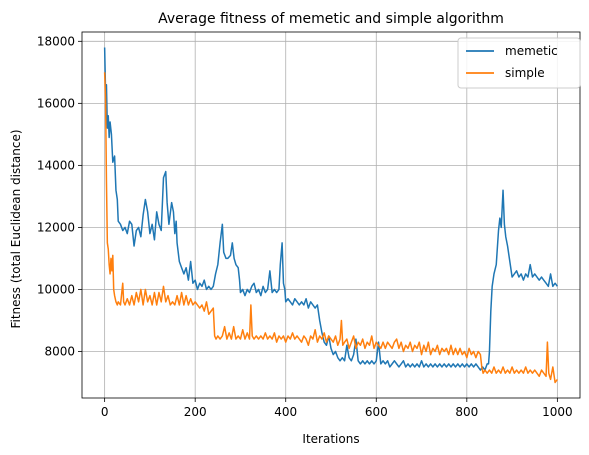 This screenshot has height=455, width=589. What do you see at coordinates (519, 63) in the screenshot?
I see `legend: memetic simple` at bounding box center [519, 63].